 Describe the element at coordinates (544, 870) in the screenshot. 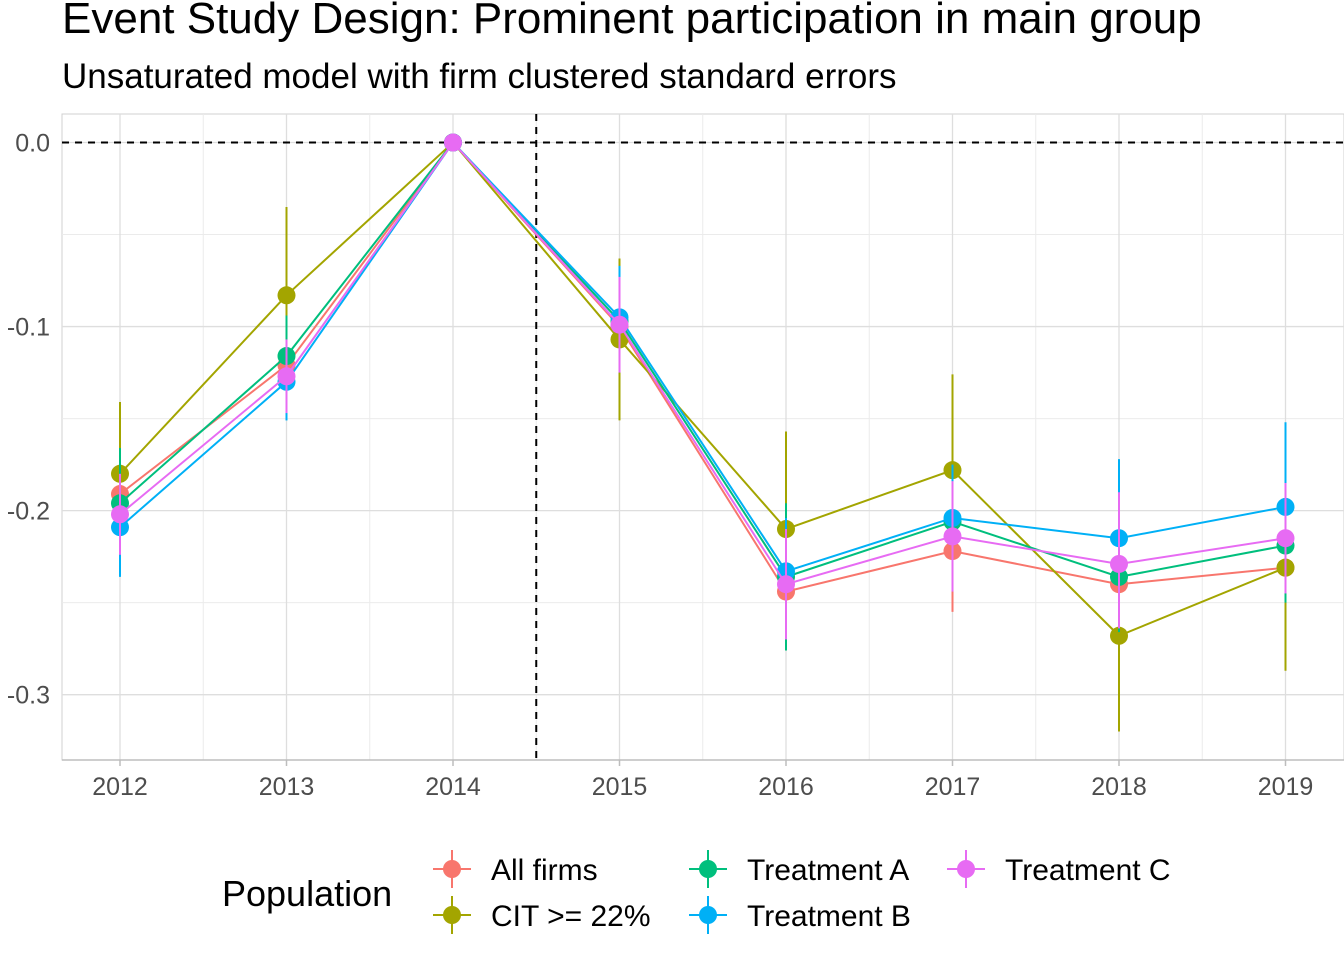

I see `legend-label: All firms` at that location.